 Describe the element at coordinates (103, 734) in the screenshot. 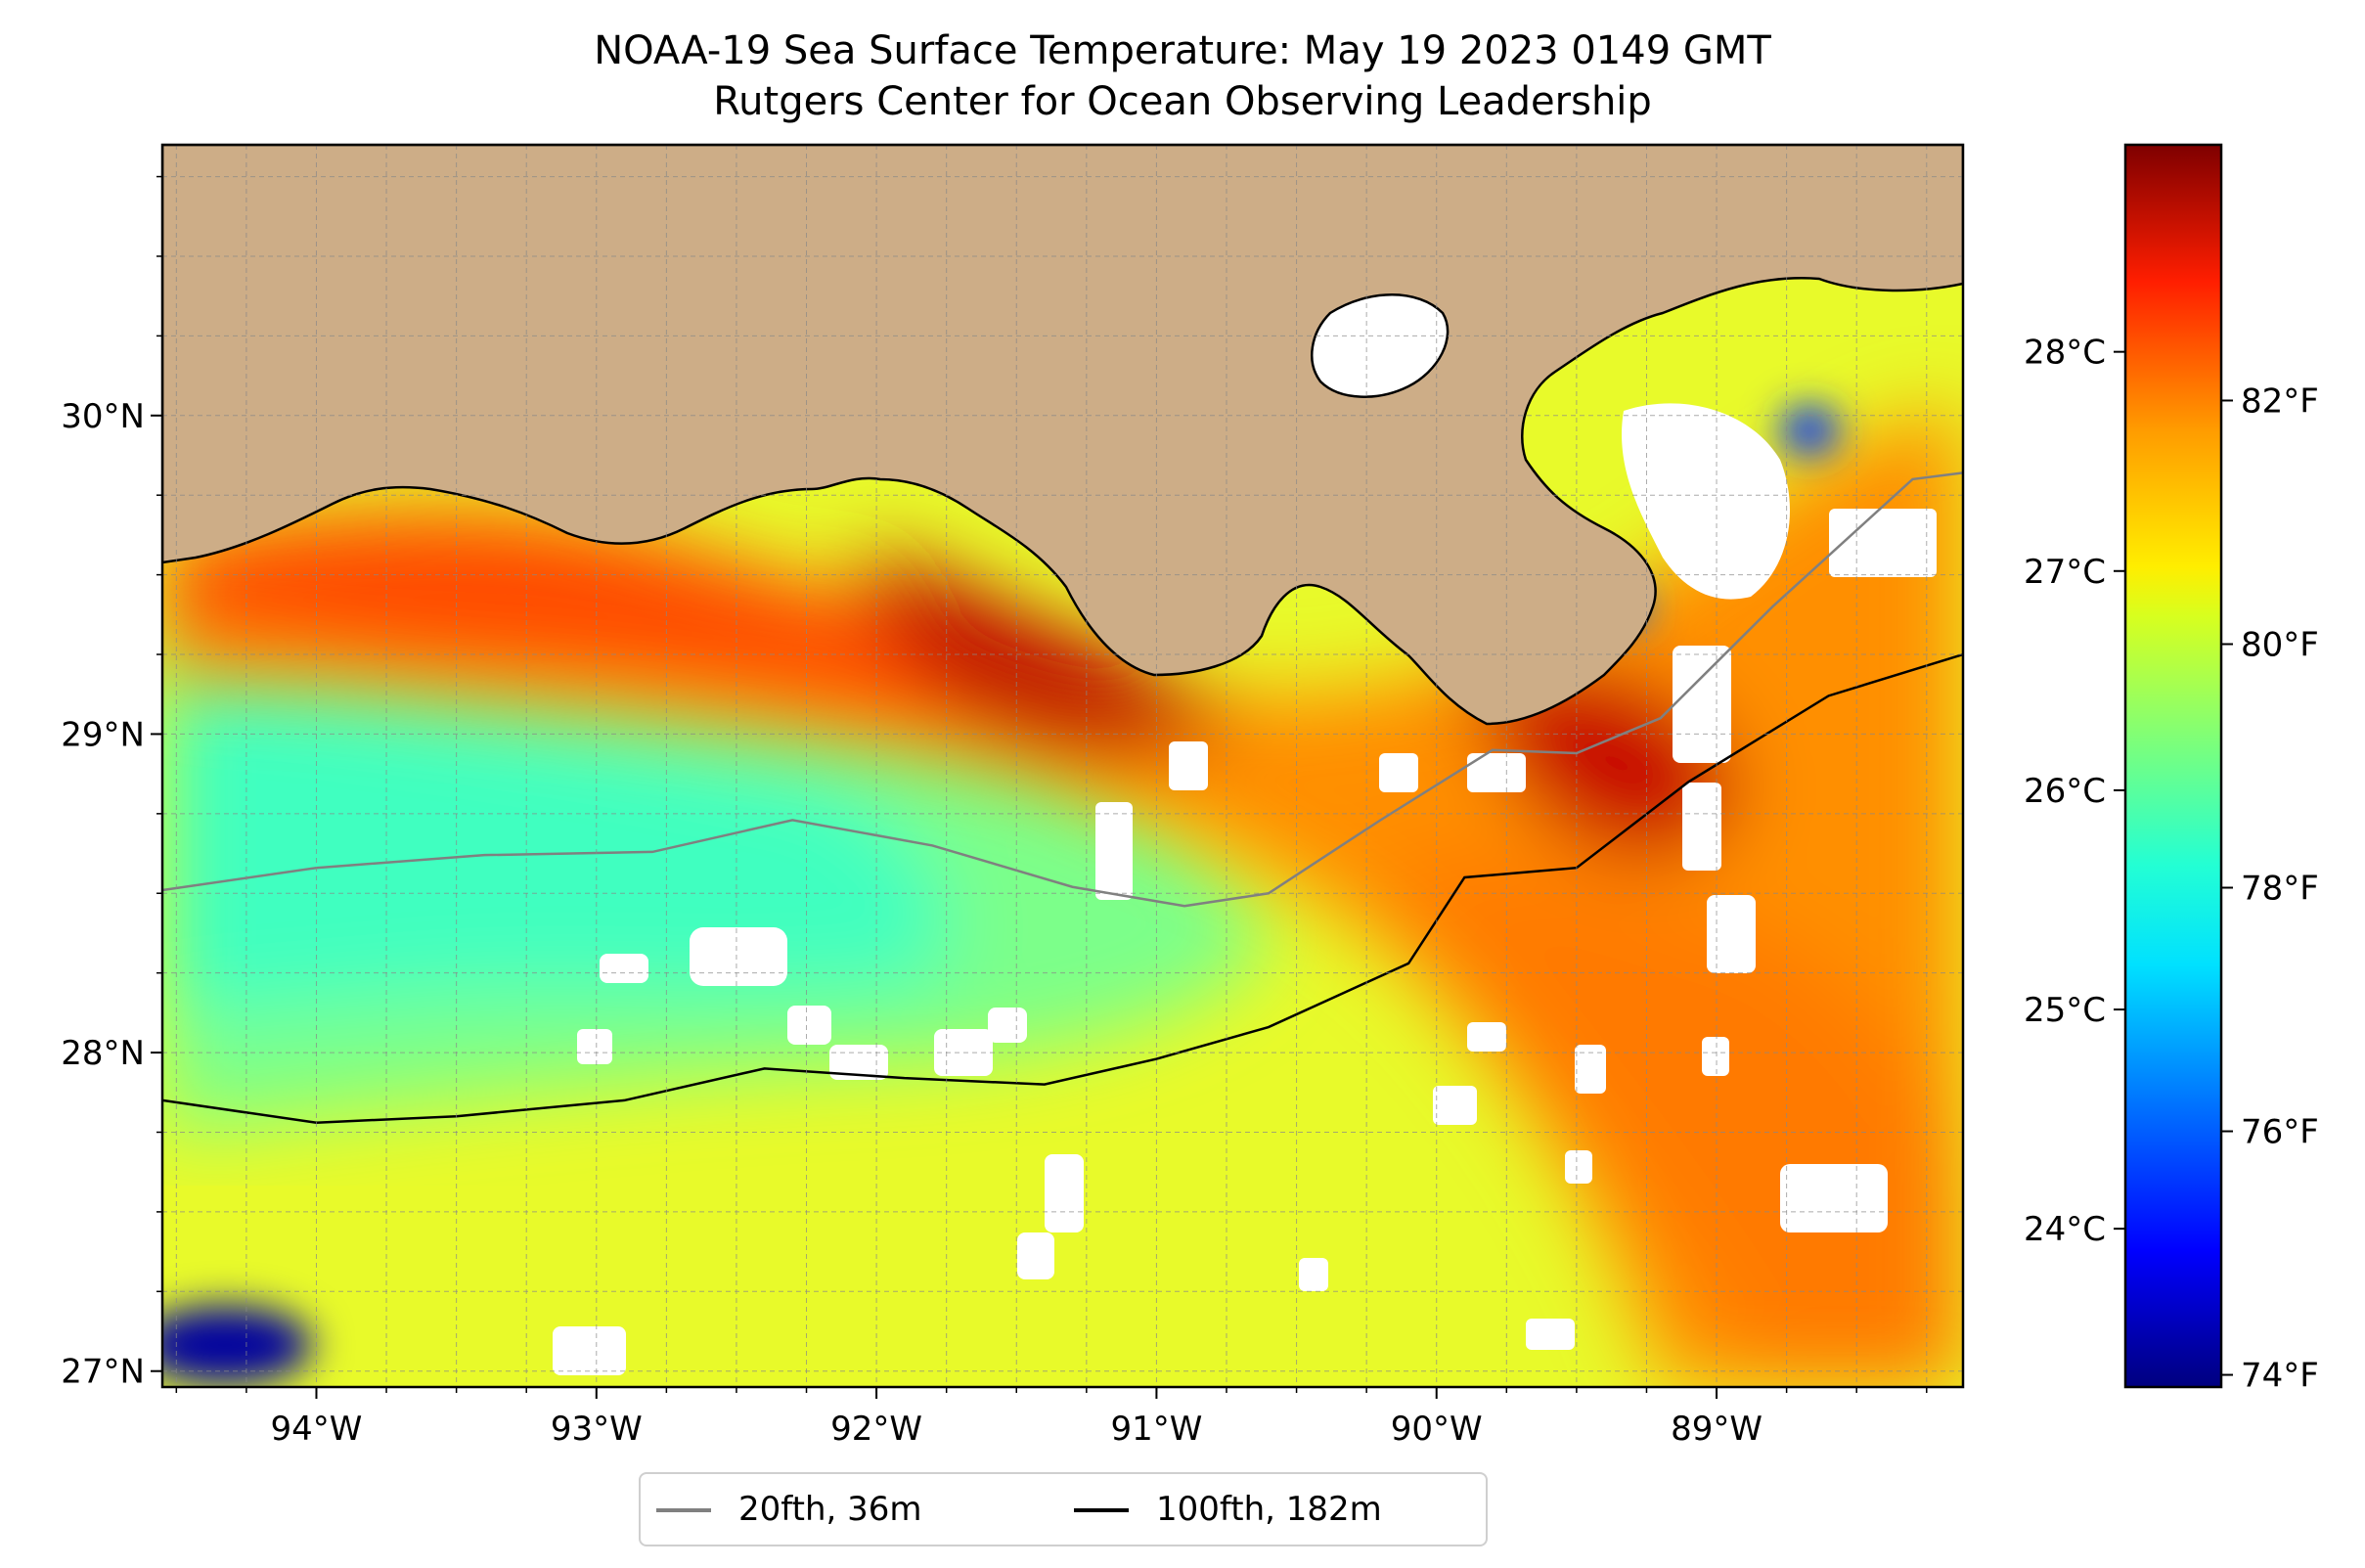

I see `y-tick-label: 29°N` at that location.